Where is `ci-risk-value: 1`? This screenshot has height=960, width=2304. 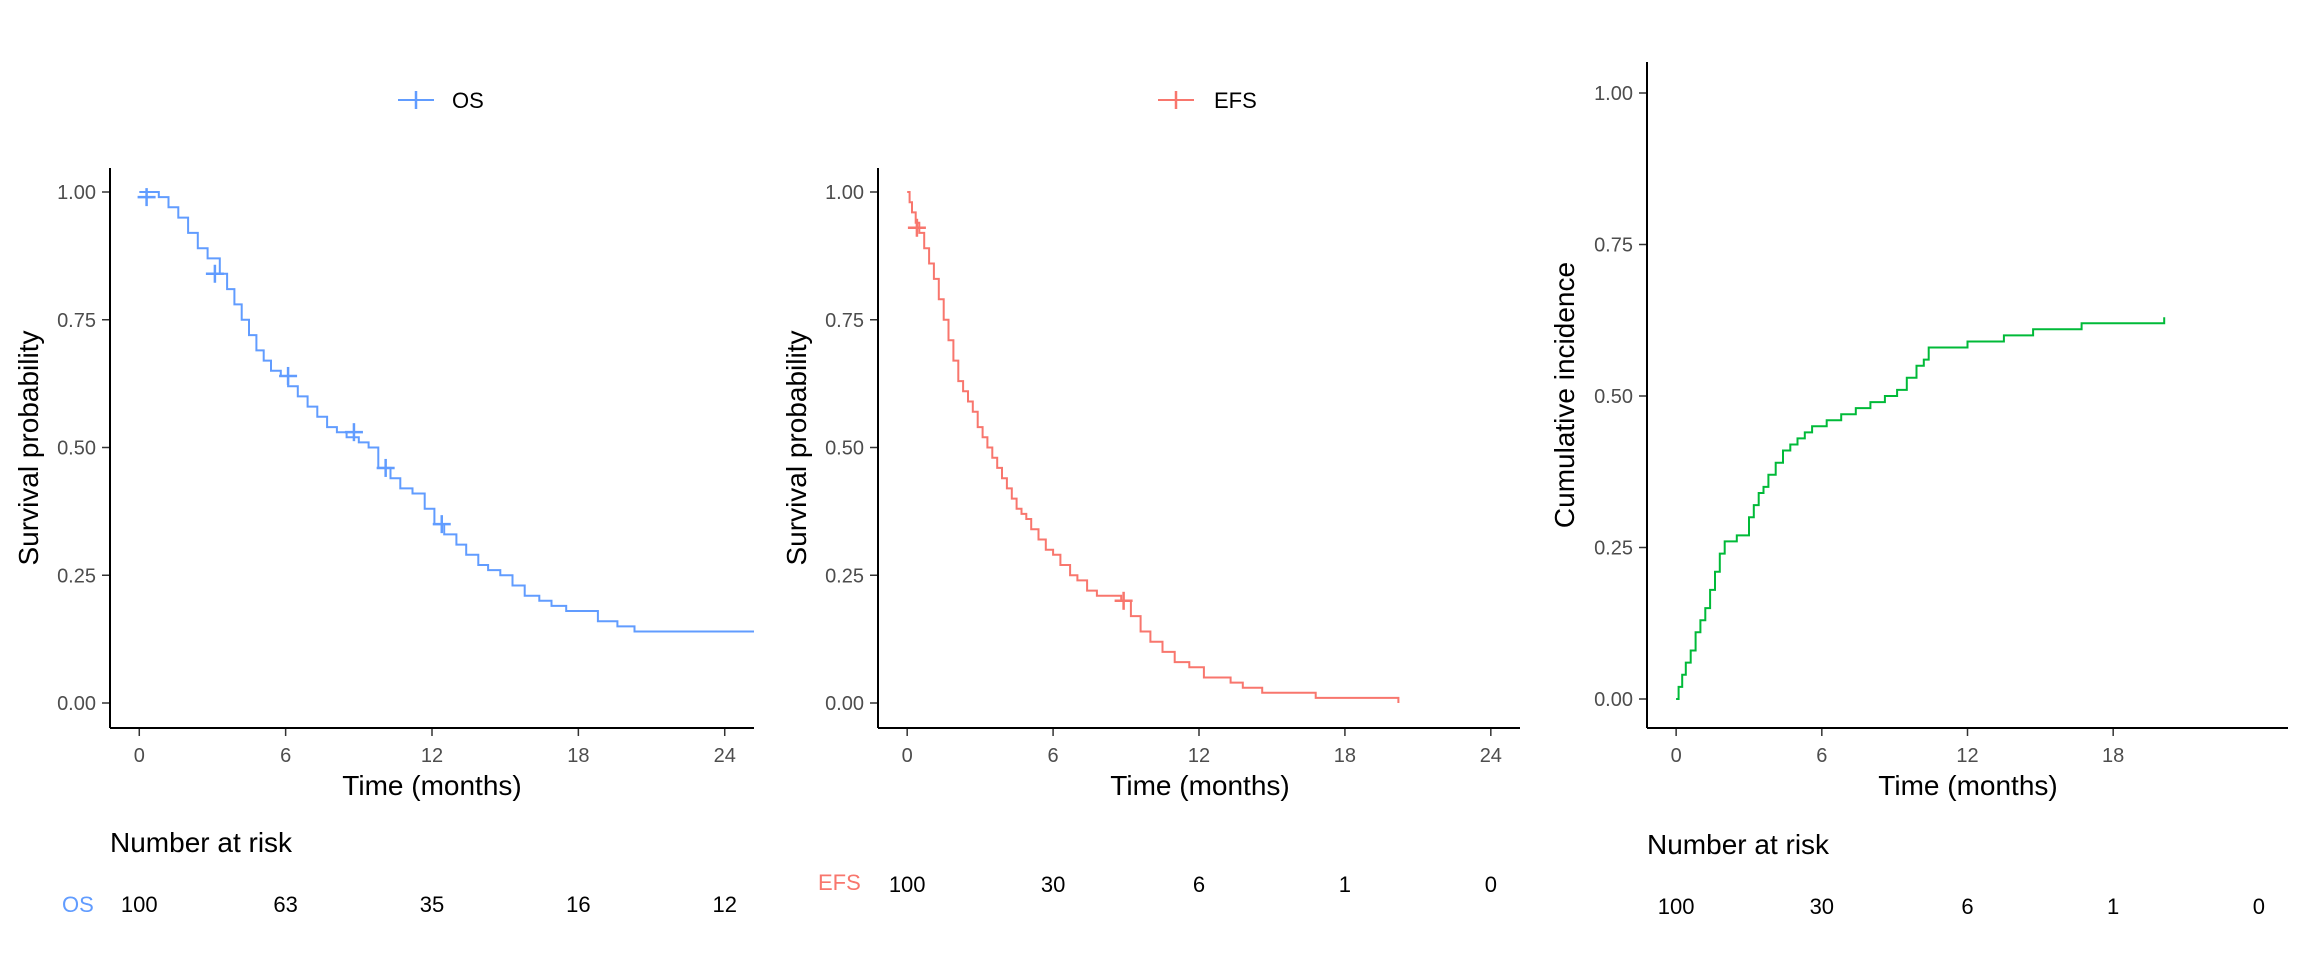 ci-risk-value: 1 is located at coordinates (2113, 906).